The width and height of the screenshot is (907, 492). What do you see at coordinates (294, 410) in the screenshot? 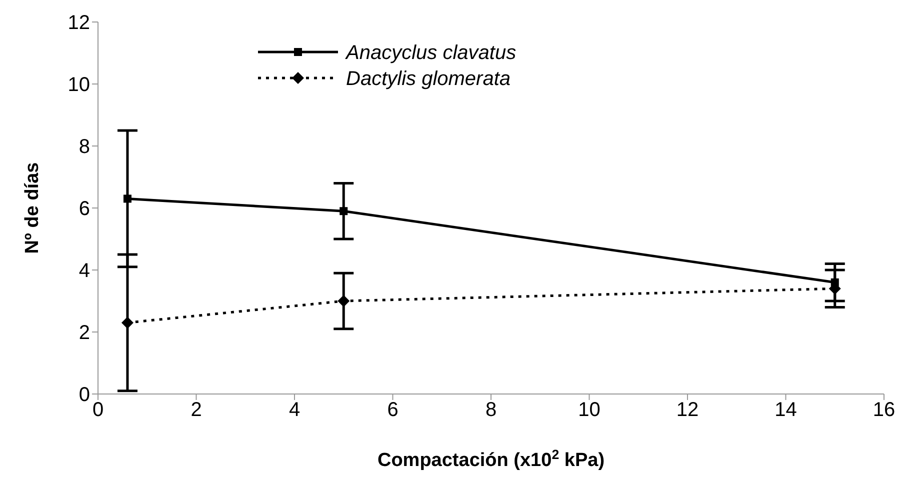
I see `x-tick-label: 4` at bounding box center [294, 410].